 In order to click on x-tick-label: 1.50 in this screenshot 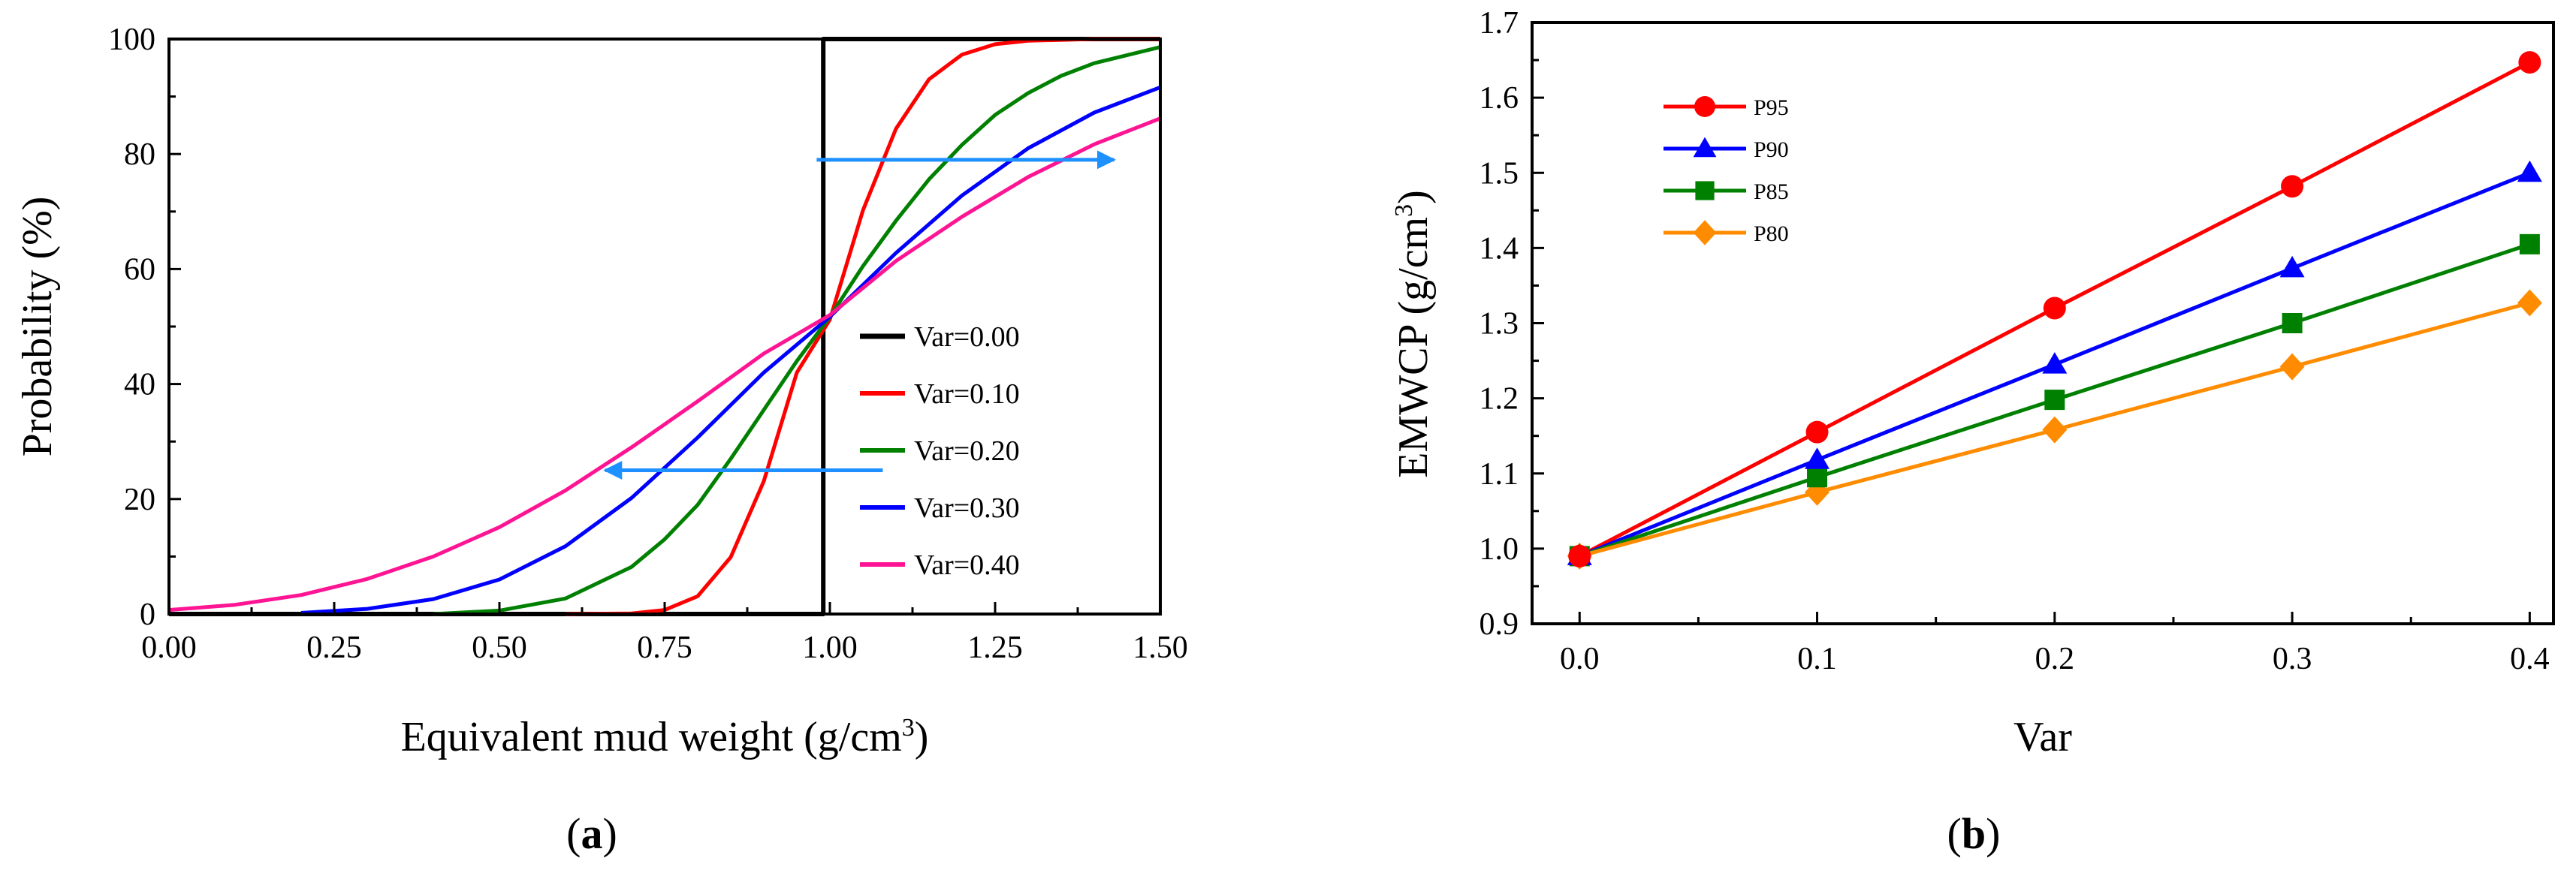, I will do `click(1160, 648)`.